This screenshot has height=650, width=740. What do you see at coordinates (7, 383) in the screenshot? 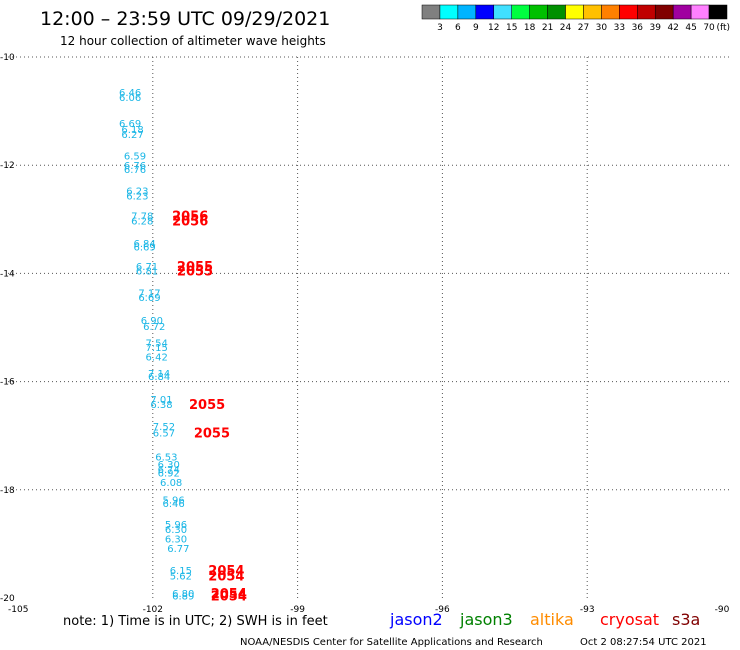
I see `y-tick-label: -16` at bounding box center [7, 383].